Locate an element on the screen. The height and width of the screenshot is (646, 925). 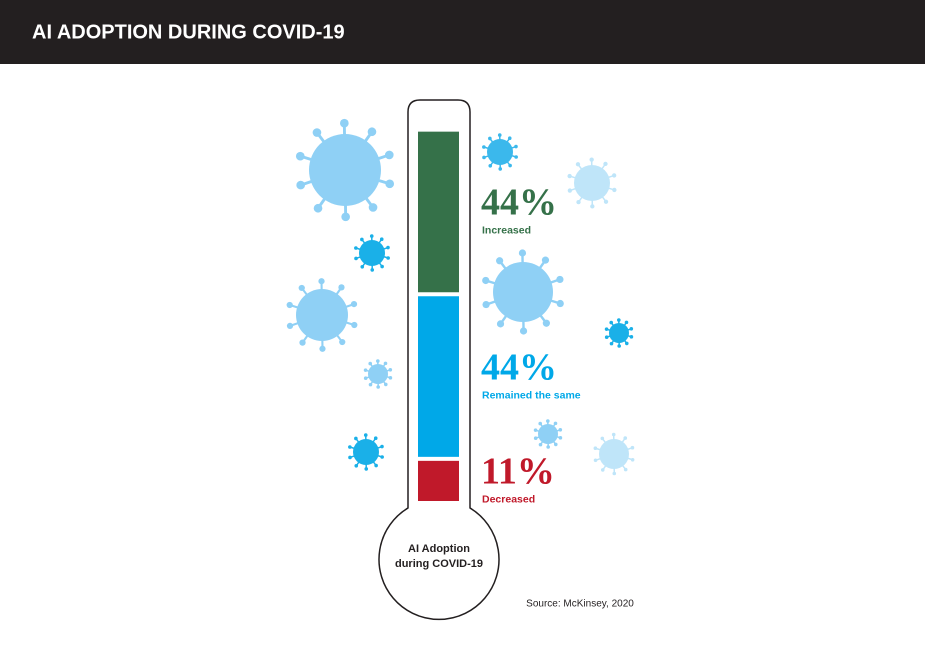
category-label: Increased is located at coordinates (506, 231).